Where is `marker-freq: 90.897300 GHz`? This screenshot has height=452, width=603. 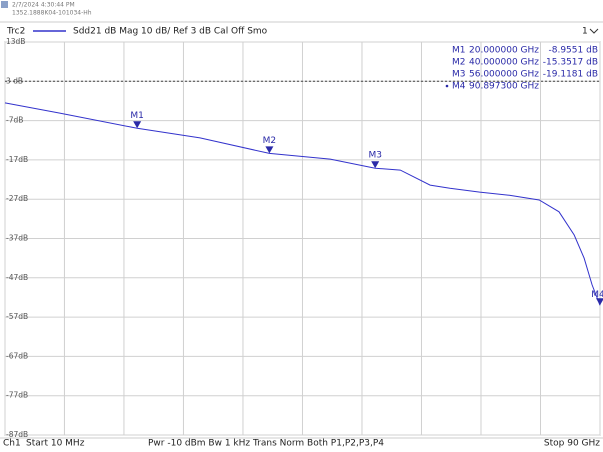 marker-freq: 90.897300 GHz is located at coordinates (504, 87).